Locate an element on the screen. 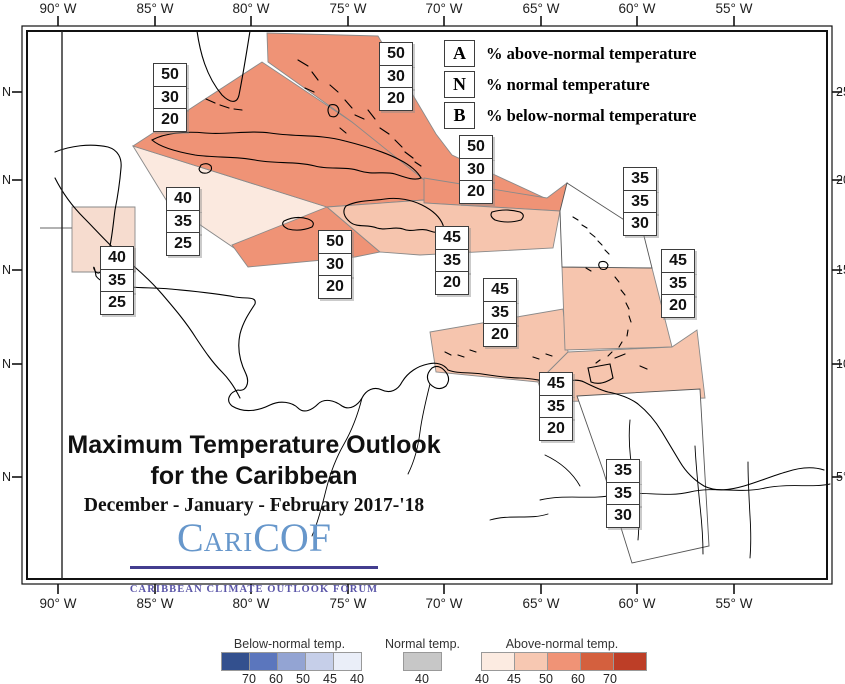 The image size is (845, 684). legend-below-normal: Below-normal temp. 70 60 50 45 40 is located at coordinates (292, 659).